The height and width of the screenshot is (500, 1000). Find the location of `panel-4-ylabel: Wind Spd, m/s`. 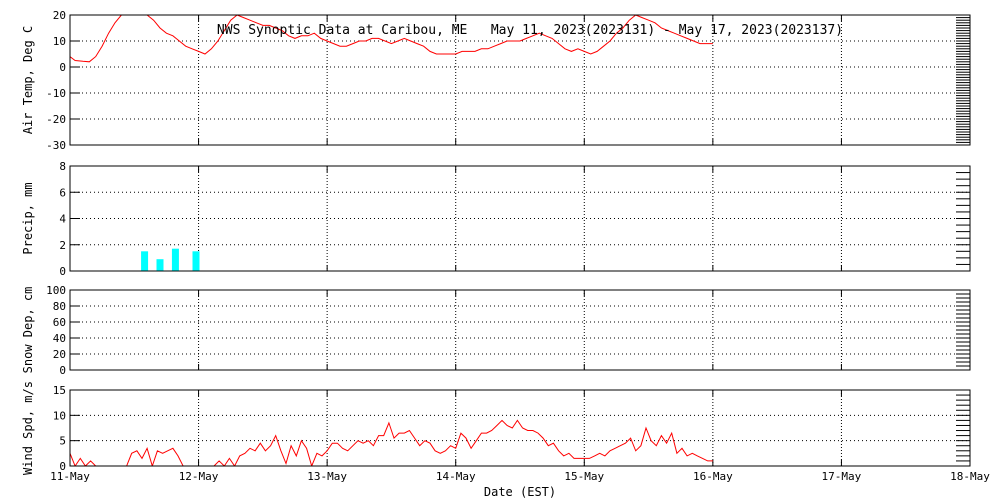

panel-4-ylabel: Wind Spd, m/s is located at coordinates (28, 428).